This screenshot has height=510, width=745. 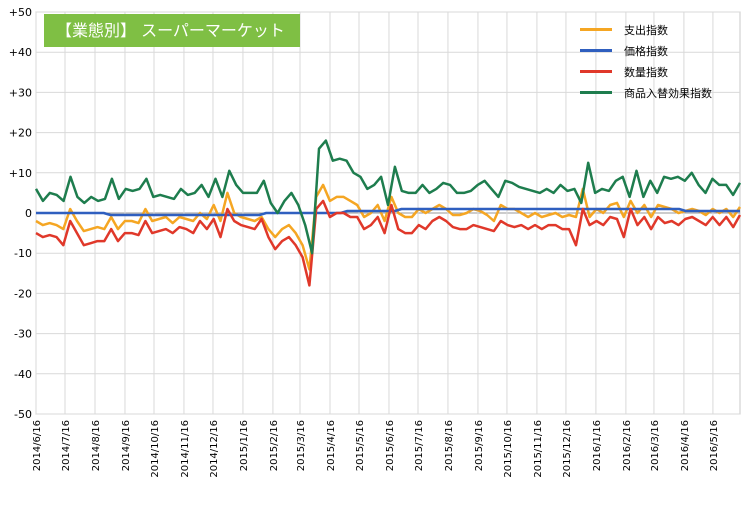 What do you see at coordinates (419, 445) in the screenshot?
I see `x-tick-label: 2015/7/16` at bounding box center [419, 445].